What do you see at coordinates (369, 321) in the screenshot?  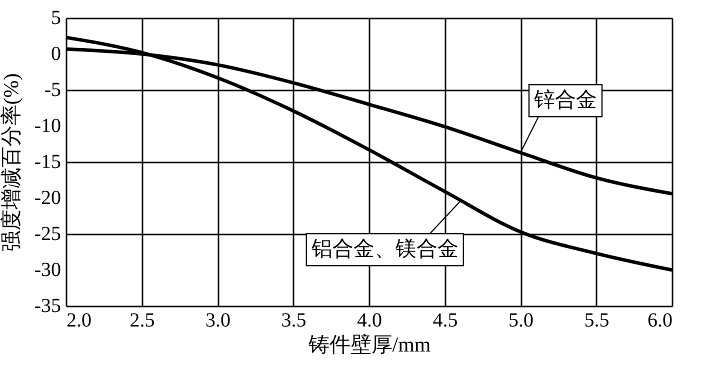 I see `x-tick-label: 4.0` at bounding box center [369, 321].